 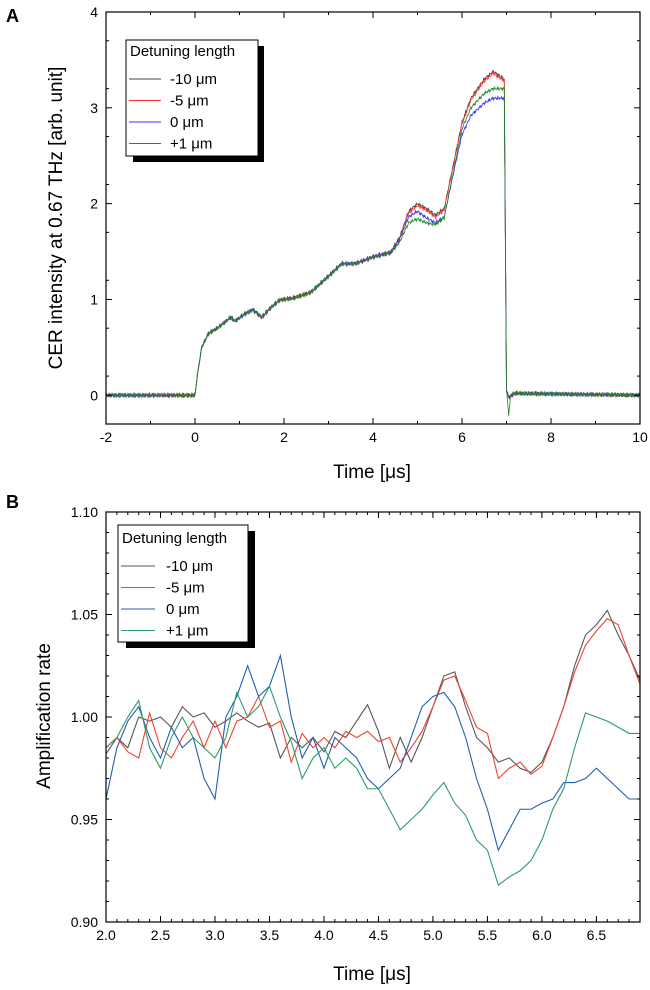 I want to click on panel-a-label: A, so click(x=12, y=16).